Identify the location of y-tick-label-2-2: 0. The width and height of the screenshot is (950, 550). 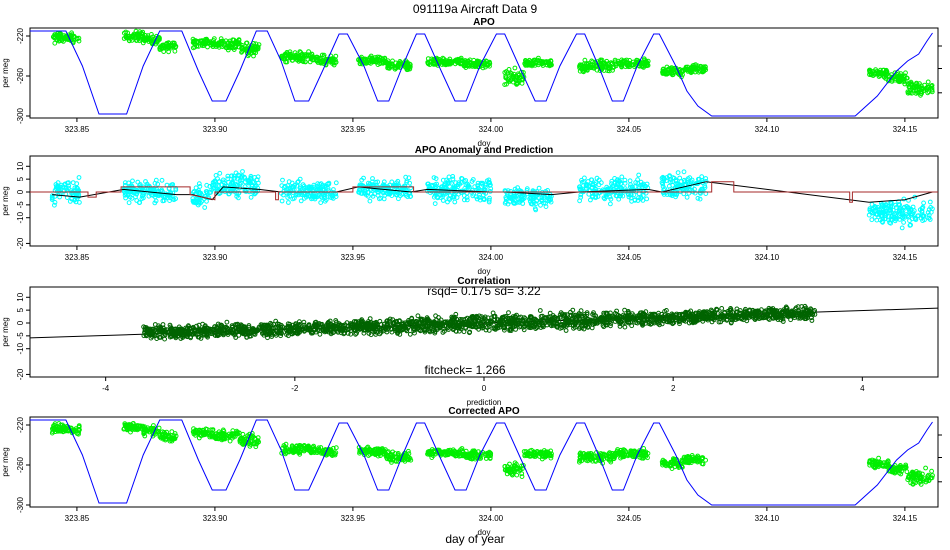
(20, 322).